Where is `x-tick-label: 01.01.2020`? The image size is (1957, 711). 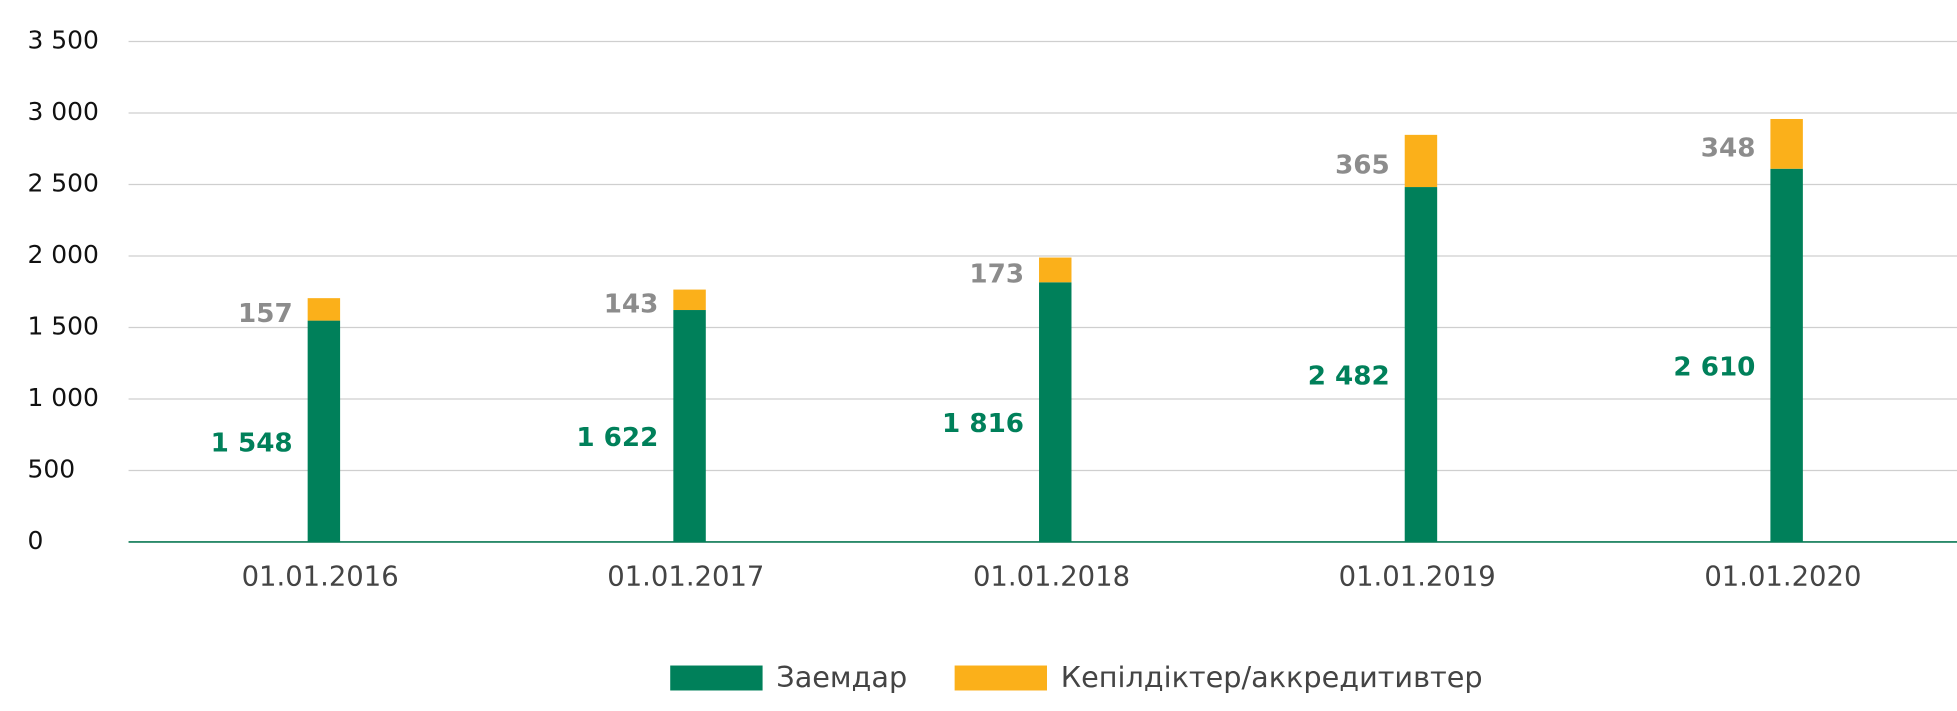 x-tick-label: 01.01.2020 is located at coordinates (1782, 577).